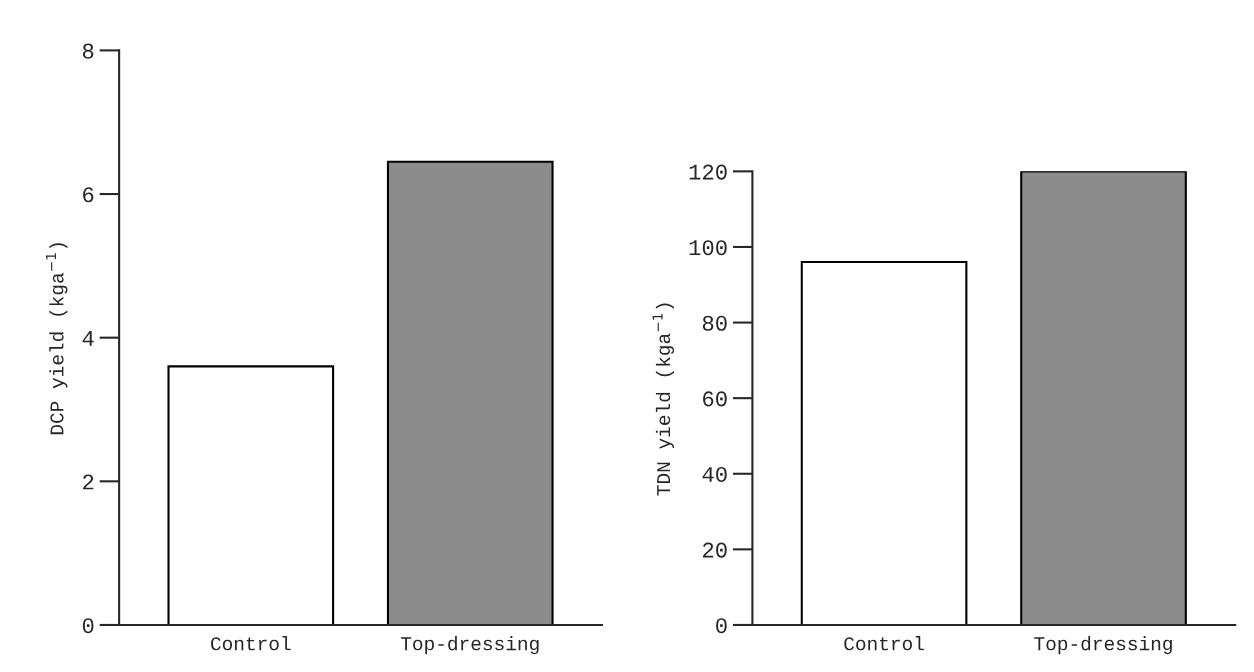 The image size is (1254, 672). Describe the element at coordinates (708, 172) in the screenshot. I see `y-tick-label: 120` at that location.